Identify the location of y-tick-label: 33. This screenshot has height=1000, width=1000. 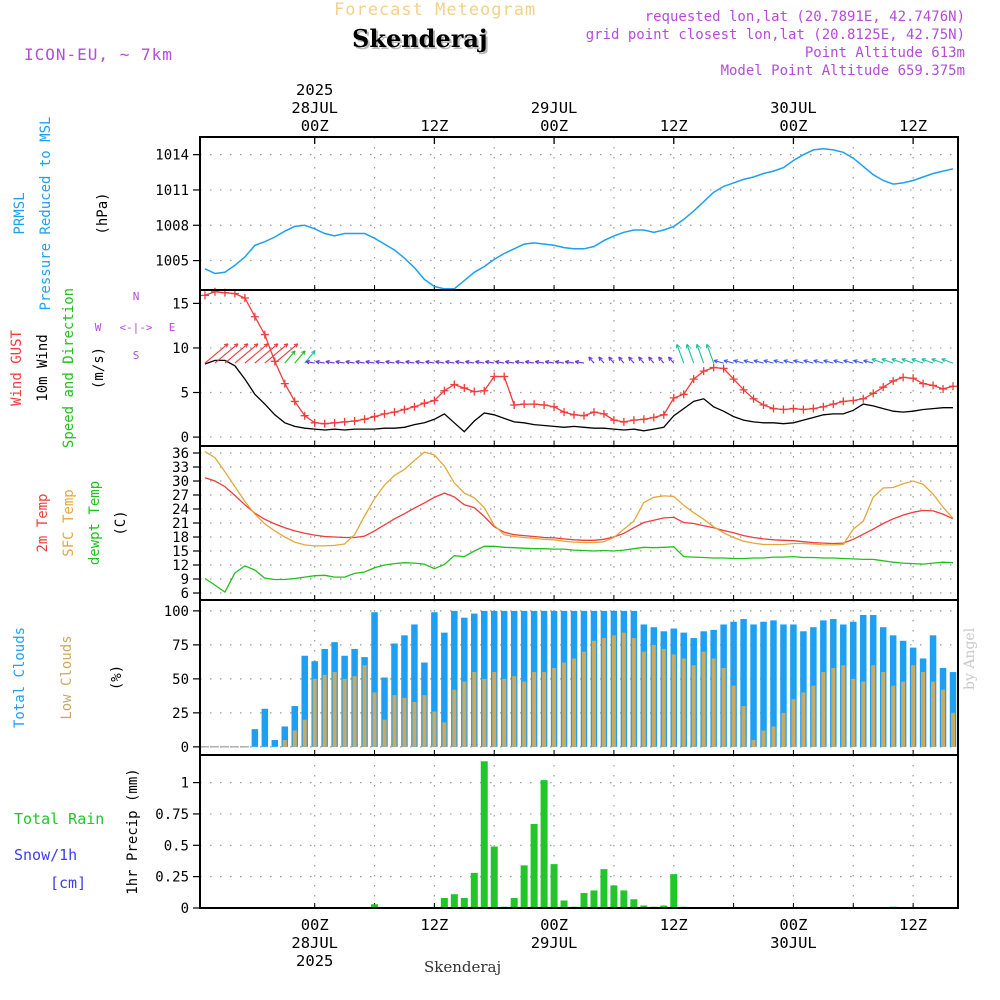
(180, 468).